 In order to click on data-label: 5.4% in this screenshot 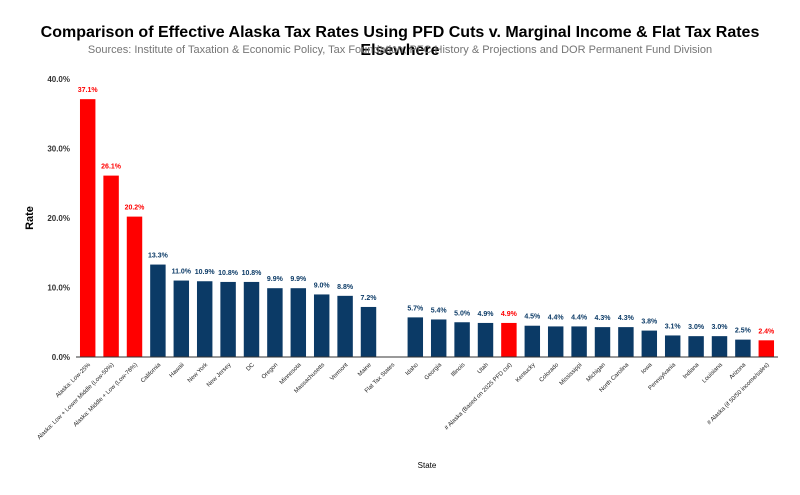, I will do `click(439, 310)`.